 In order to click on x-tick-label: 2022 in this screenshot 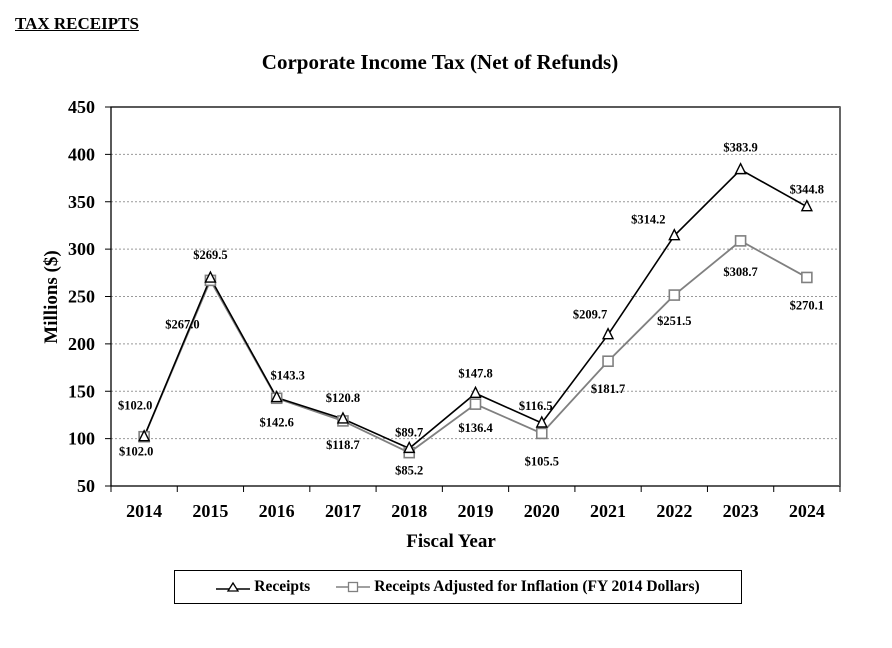, I will do `click(674, 511)`.